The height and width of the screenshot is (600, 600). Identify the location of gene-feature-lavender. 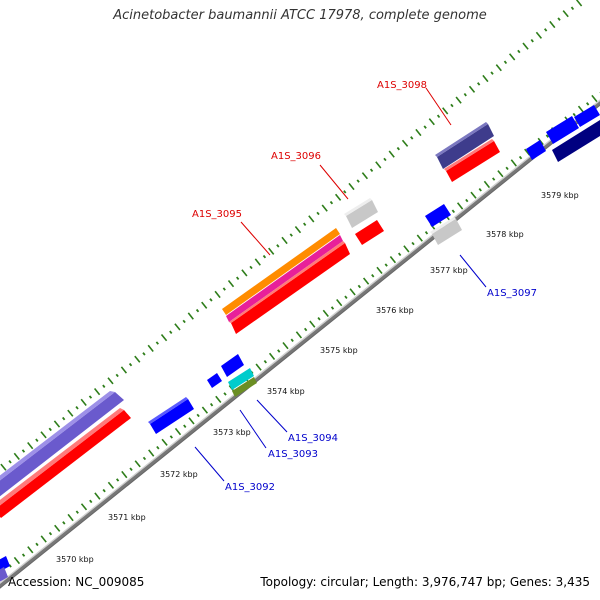
(62, 448).